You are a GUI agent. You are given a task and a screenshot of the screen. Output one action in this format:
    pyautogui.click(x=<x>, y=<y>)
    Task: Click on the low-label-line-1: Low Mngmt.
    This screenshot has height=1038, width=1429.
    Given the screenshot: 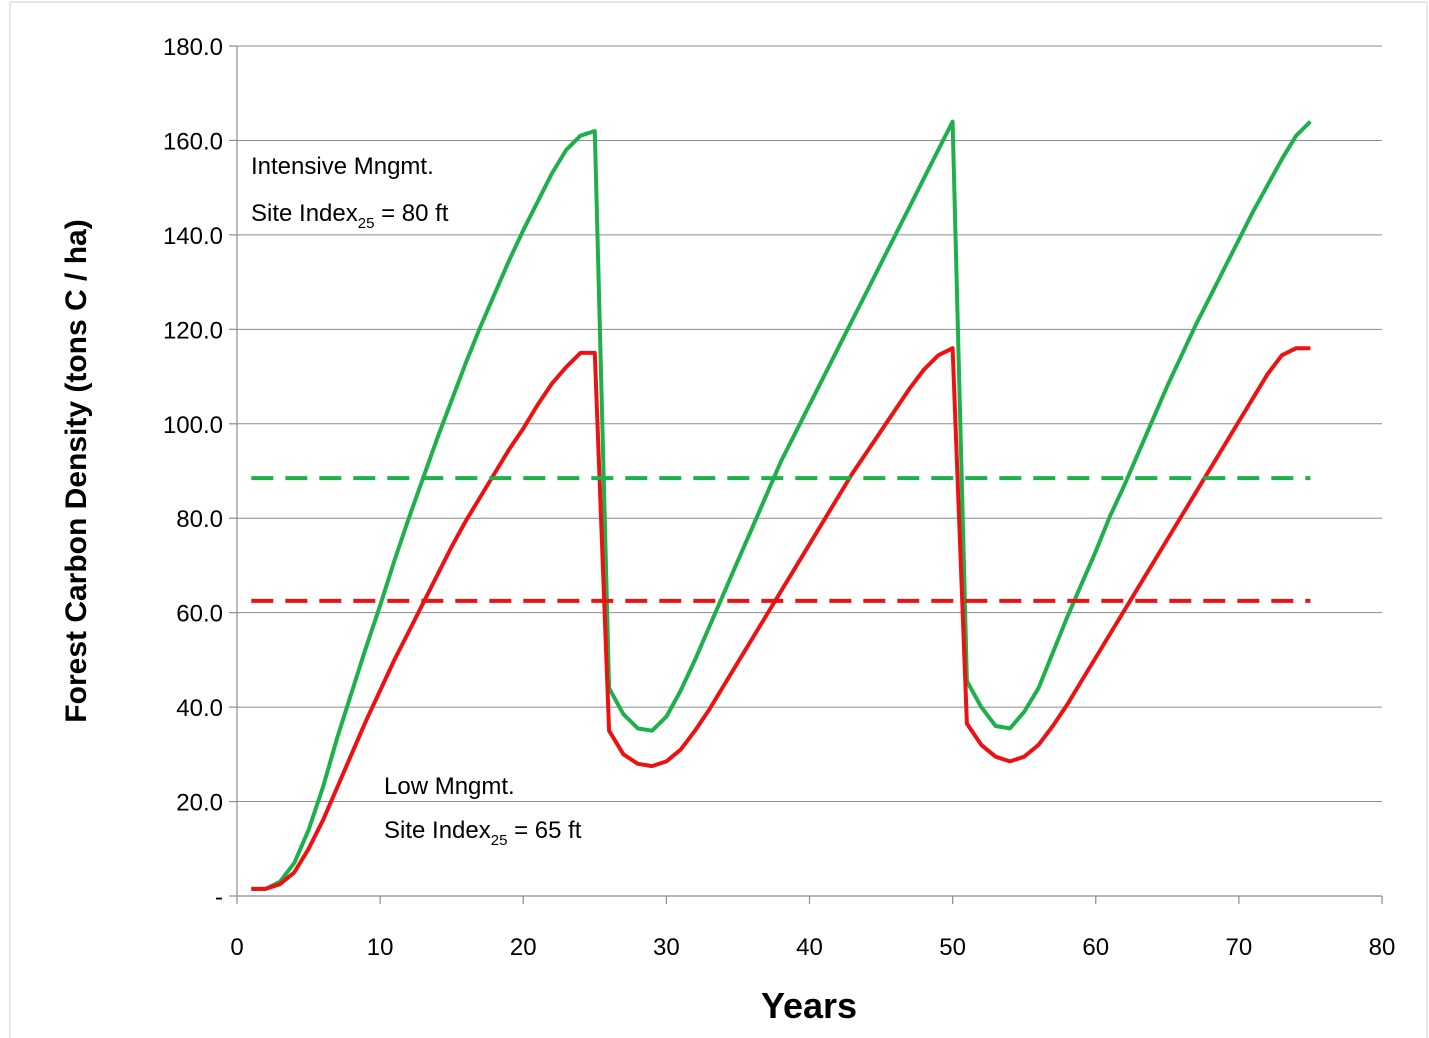 What is the action you would take?
    pyautogui.click(x=449, y=786)
    